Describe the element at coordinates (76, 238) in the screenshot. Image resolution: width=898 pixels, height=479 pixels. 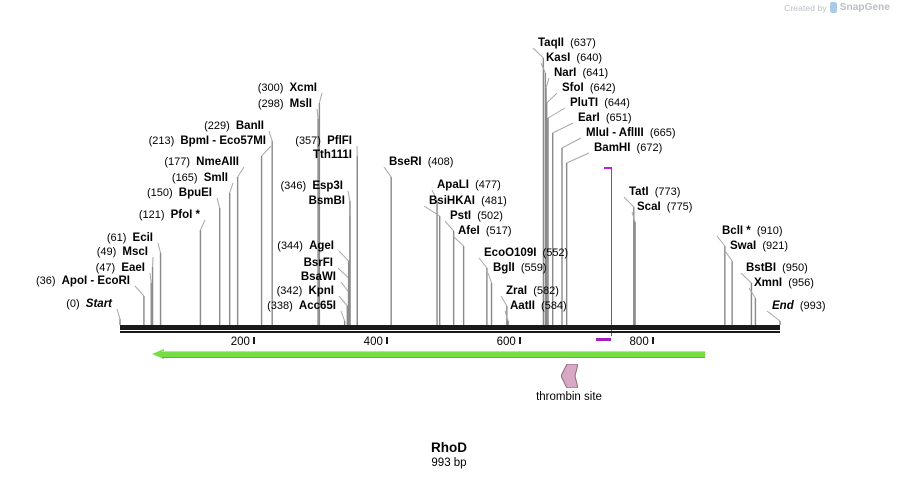
I see `enzyme-label-ecii: (61) EciI` at that location.